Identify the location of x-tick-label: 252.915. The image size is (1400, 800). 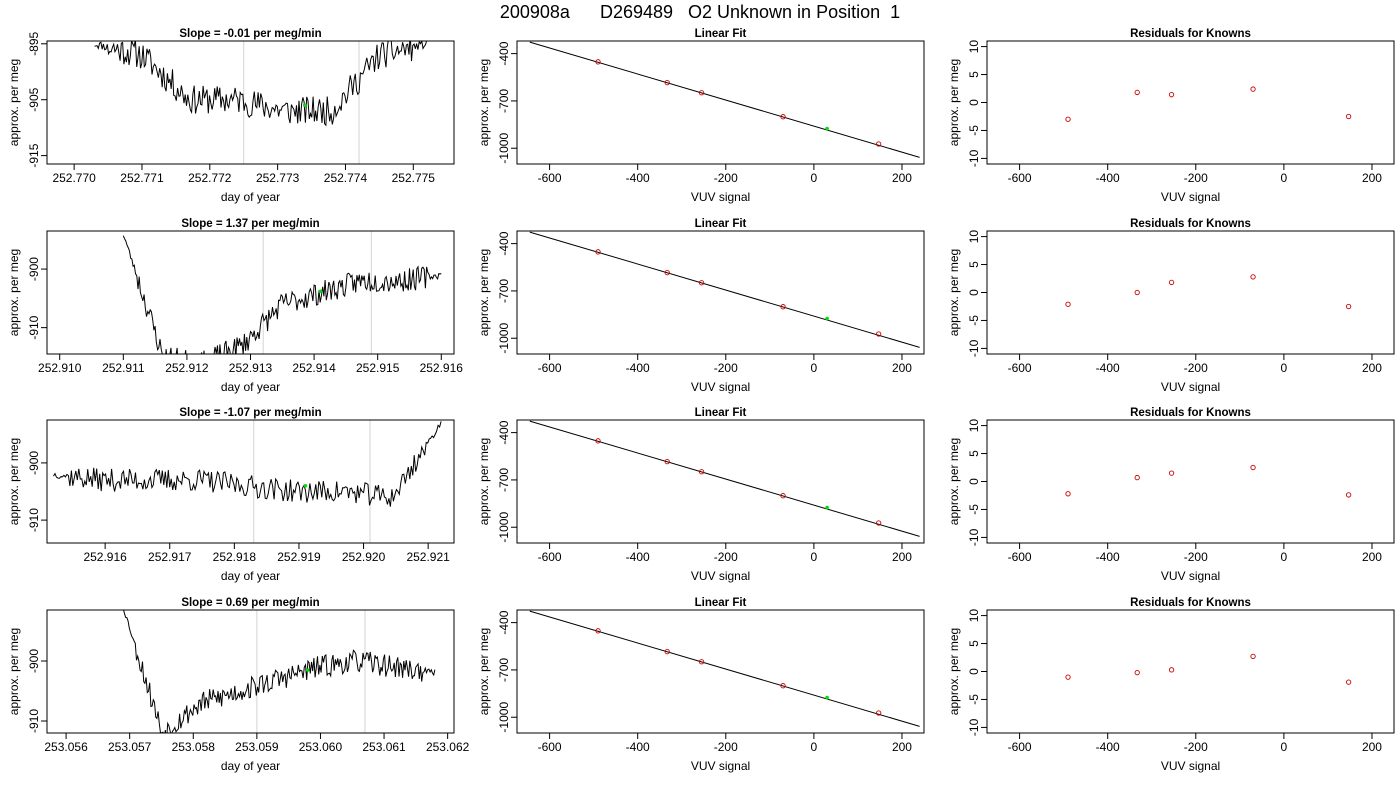
(378, 368).